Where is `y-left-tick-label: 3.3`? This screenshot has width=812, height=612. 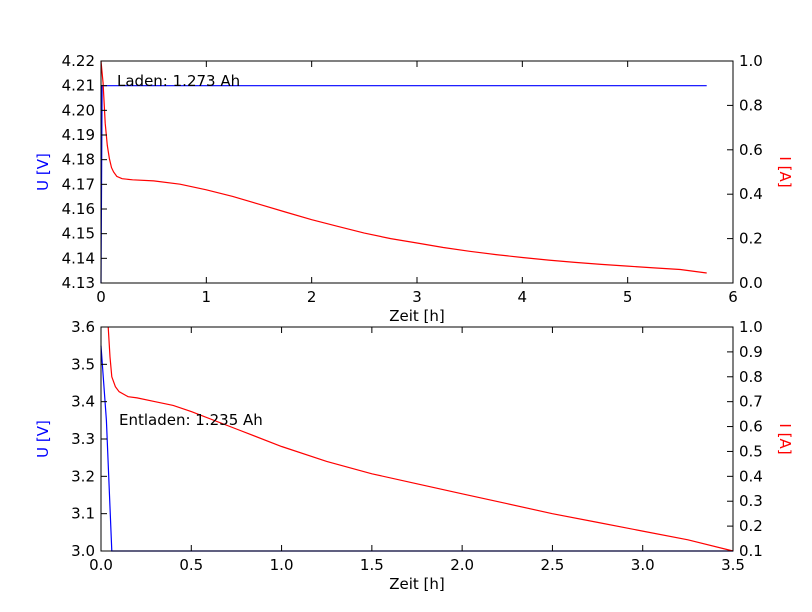 y-left-tick-label: 3.3 is located at coordinates (83, 439).